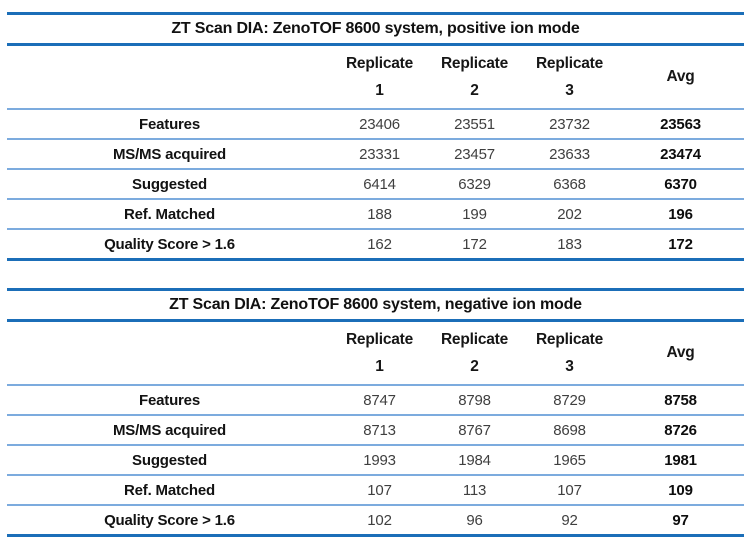 The width and height of the screenshot is (750, 553). What do you see at coordinates (474, 214) in the screenshot?
I see `value-cell: 199` at bounding box center [474, 214].